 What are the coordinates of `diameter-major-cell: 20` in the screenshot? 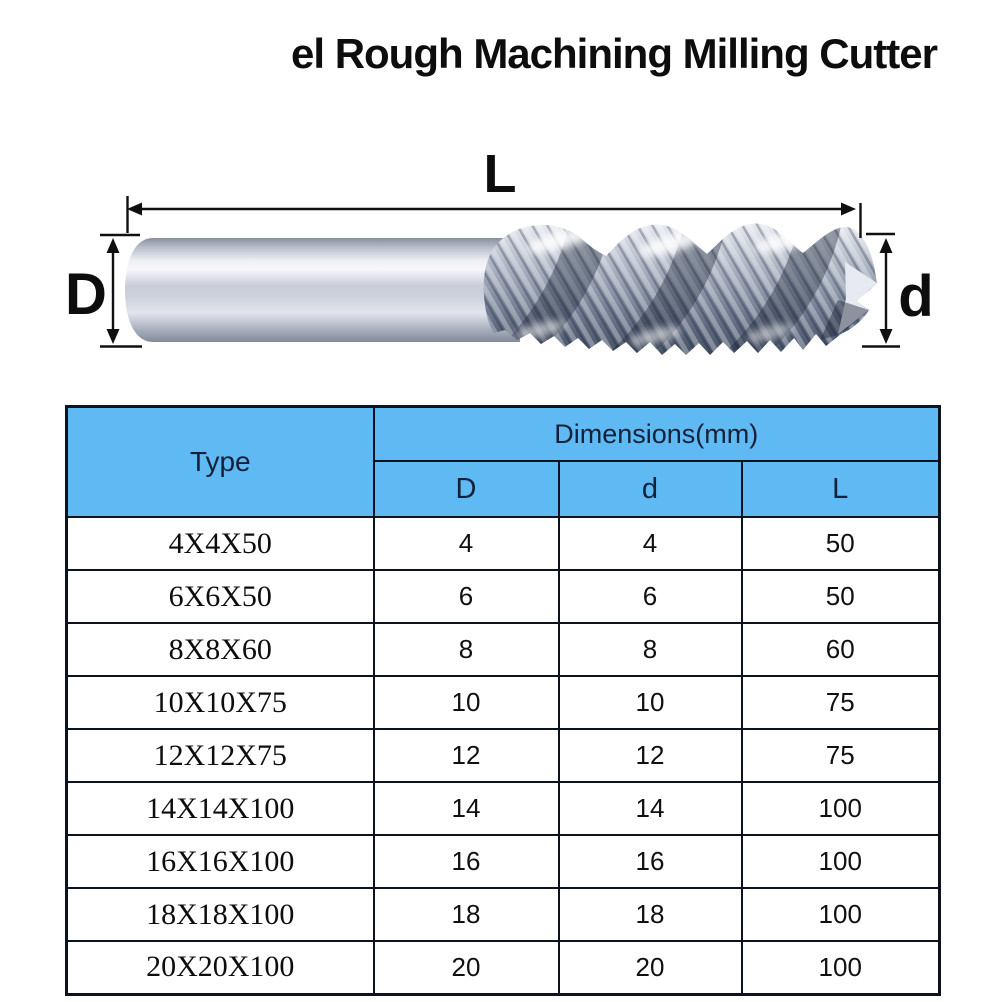 It's located at (466, 967).